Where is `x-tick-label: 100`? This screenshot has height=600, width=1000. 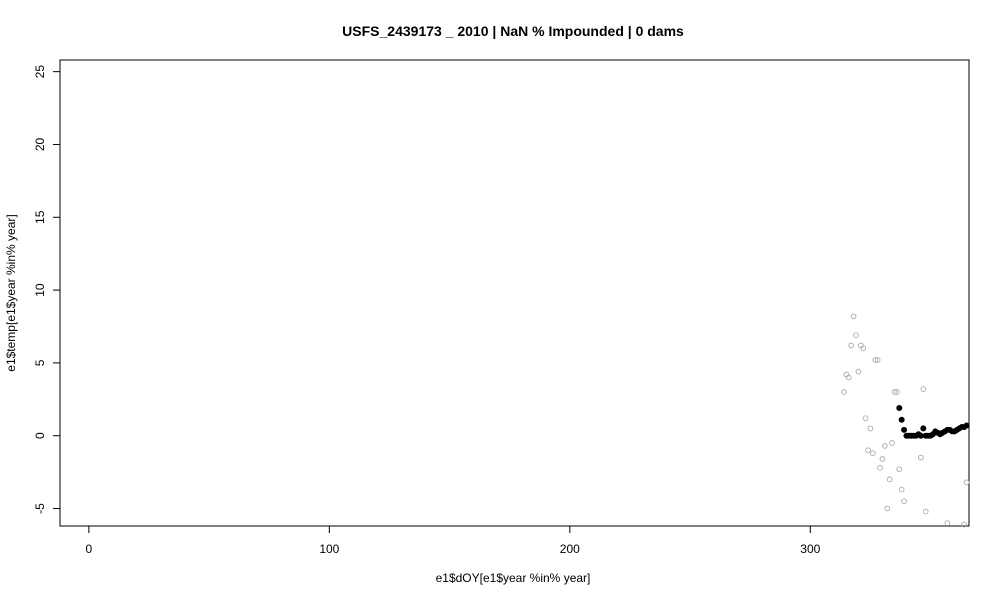
x-tick-label: 100 is located at coordinates (329, 549).